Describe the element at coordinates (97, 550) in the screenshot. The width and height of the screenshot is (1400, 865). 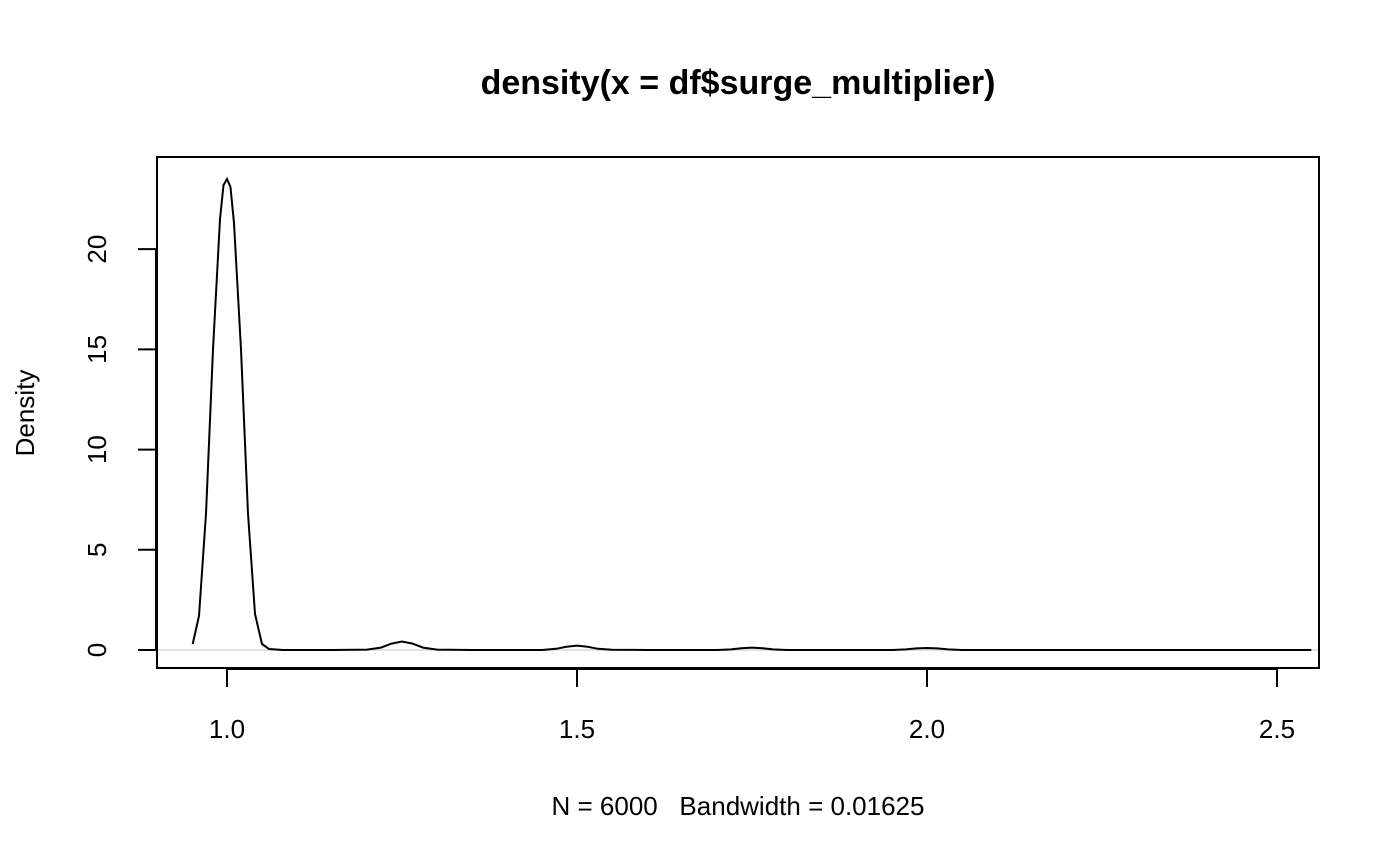
I see `y-tick-label: 5` at that location.